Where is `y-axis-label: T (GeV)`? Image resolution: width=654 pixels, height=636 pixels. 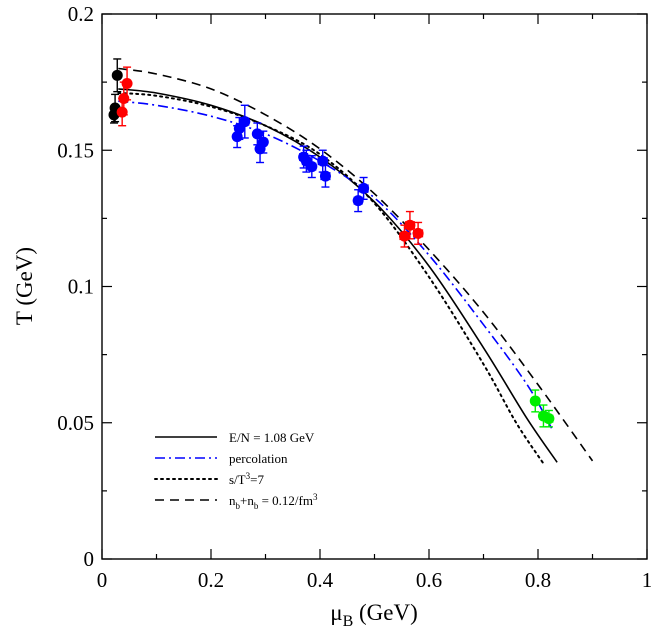 y-axis-label: T (GeV) is located at coordinates (24, 286).